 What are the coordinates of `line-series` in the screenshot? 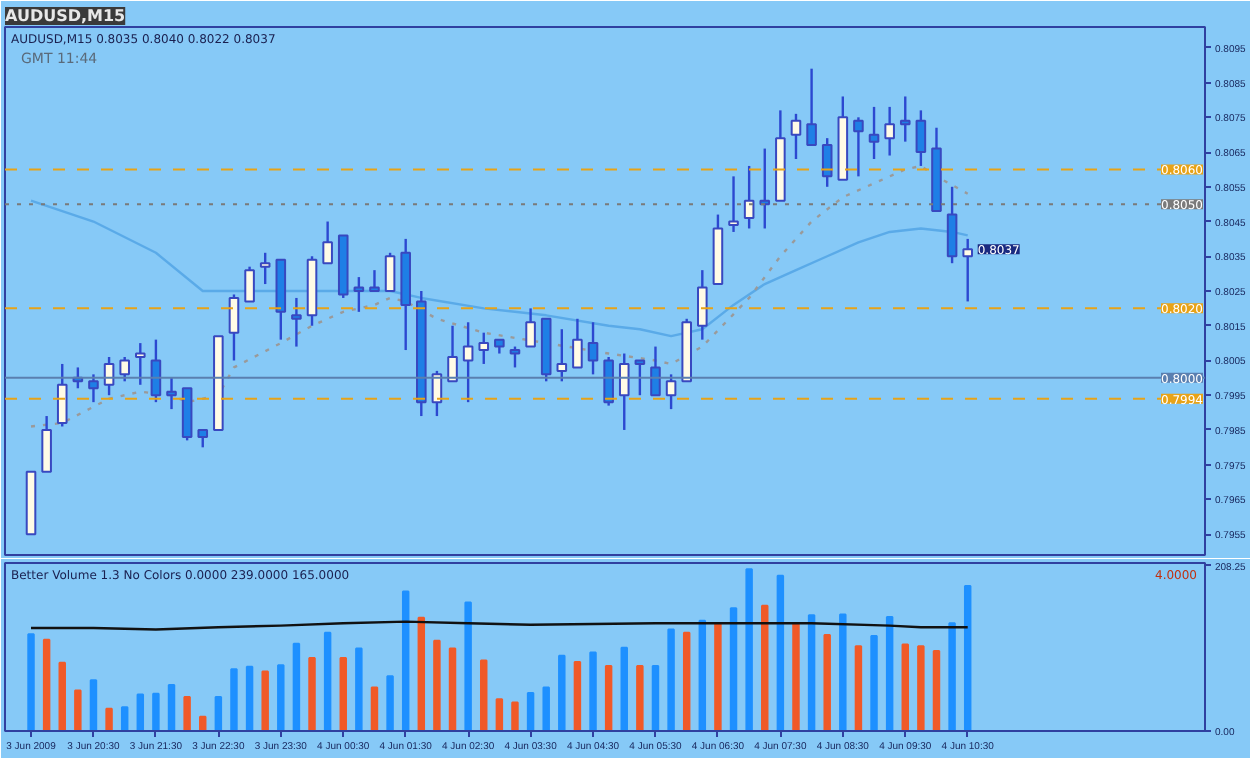 It's located at (499, 268).